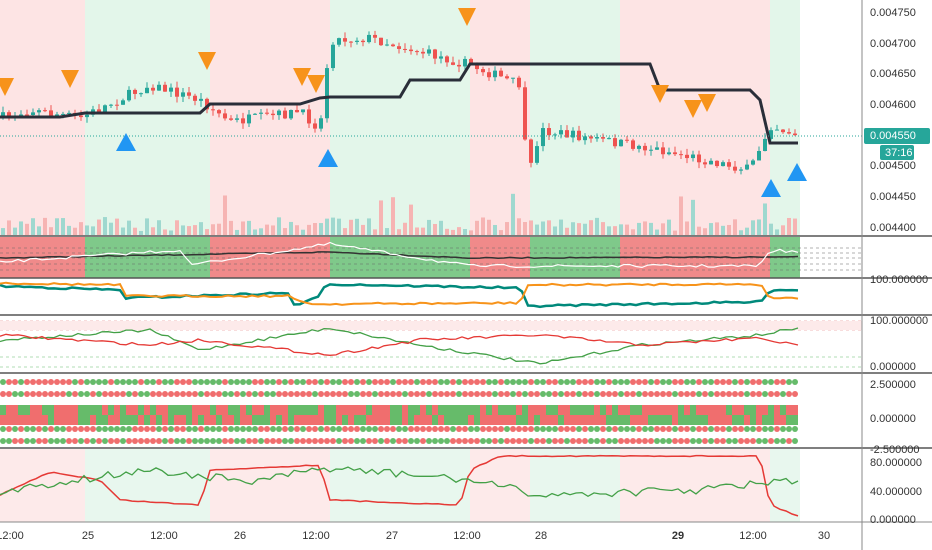  What do you see at coordinates (893, 105) in the screenshot?
I see `price-label: 0.004600` at bounding box center [893, 105].